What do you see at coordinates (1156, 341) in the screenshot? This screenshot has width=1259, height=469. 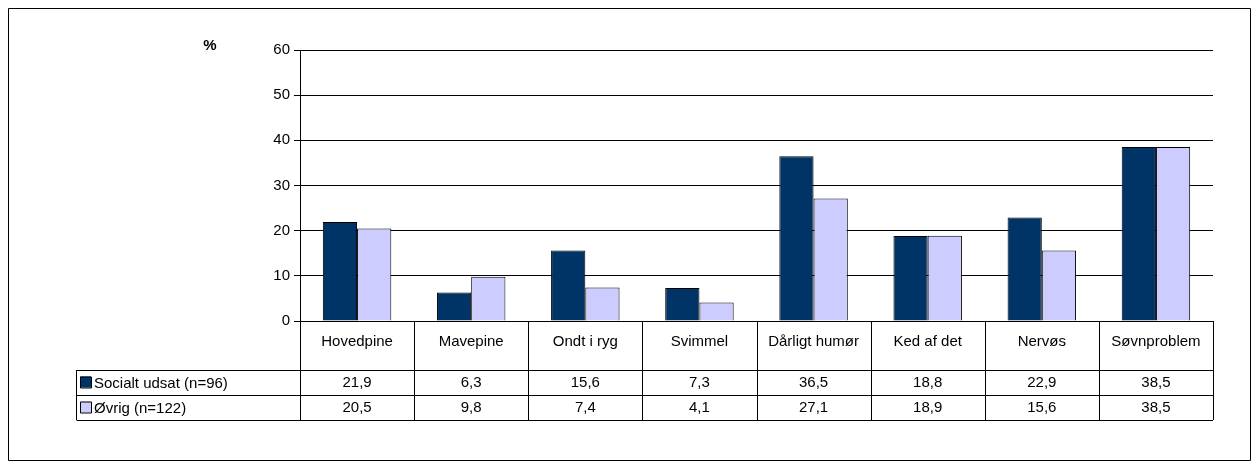 I see `x-tick-label: Søvnproblem` at bounding box center [1156, 341].